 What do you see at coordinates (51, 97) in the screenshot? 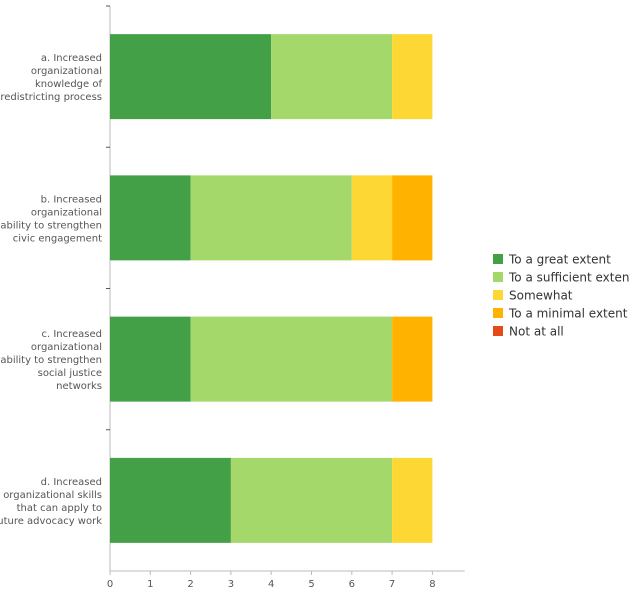
I see `category-label-line: redistricting process` at bounding box center [51, 97].